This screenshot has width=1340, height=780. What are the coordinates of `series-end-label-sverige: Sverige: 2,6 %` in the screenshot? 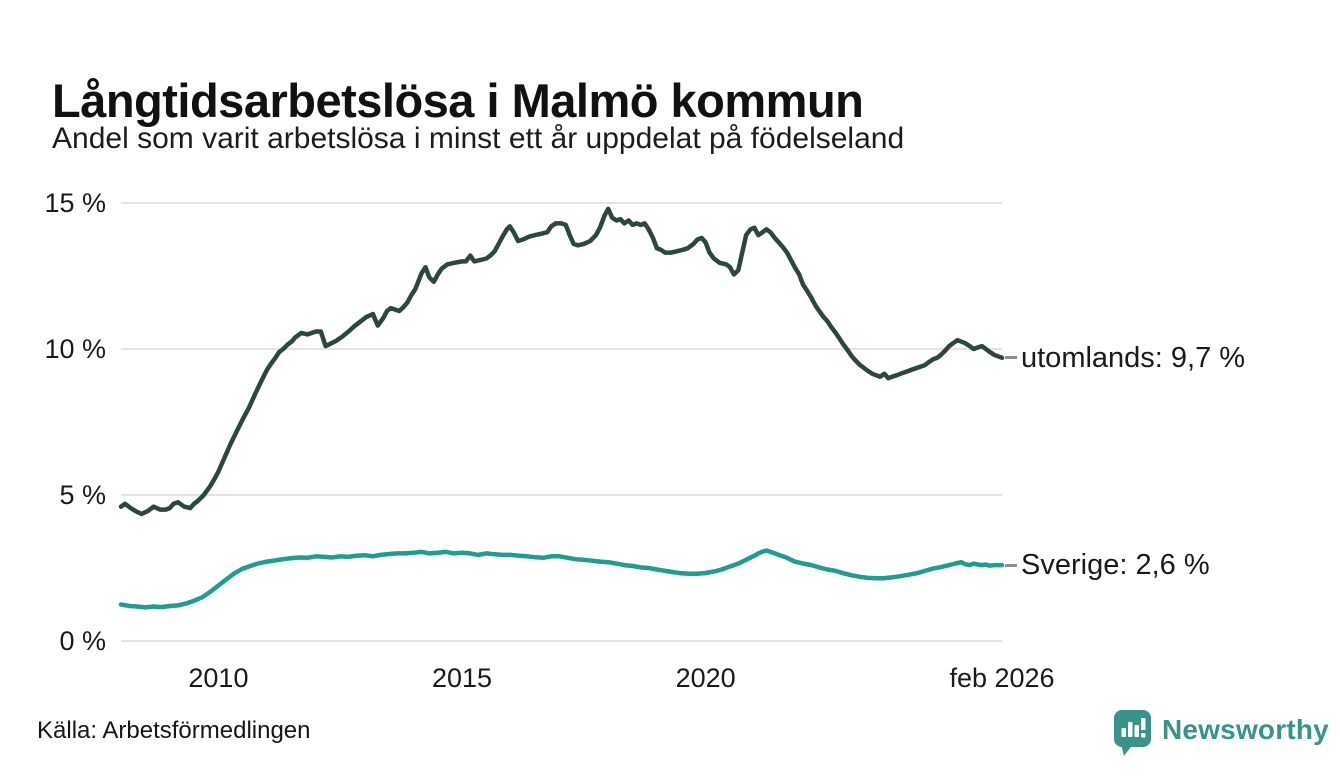 It's located at (1115, 565).